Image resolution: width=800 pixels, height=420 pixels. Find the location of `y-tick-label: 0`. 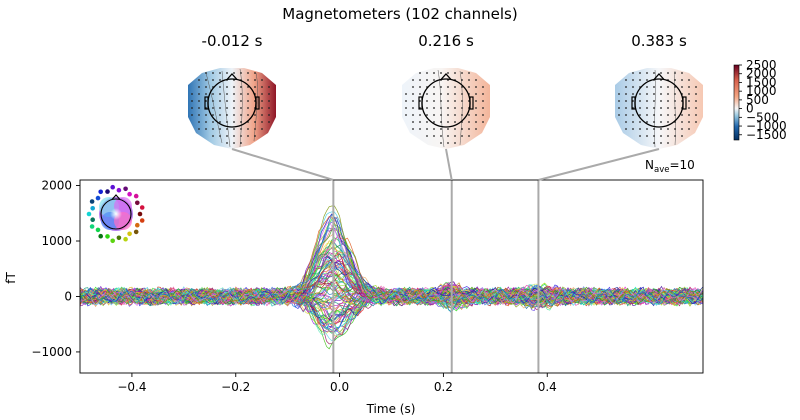

y-tick-label: 0 is located at coordinates (68, 296).